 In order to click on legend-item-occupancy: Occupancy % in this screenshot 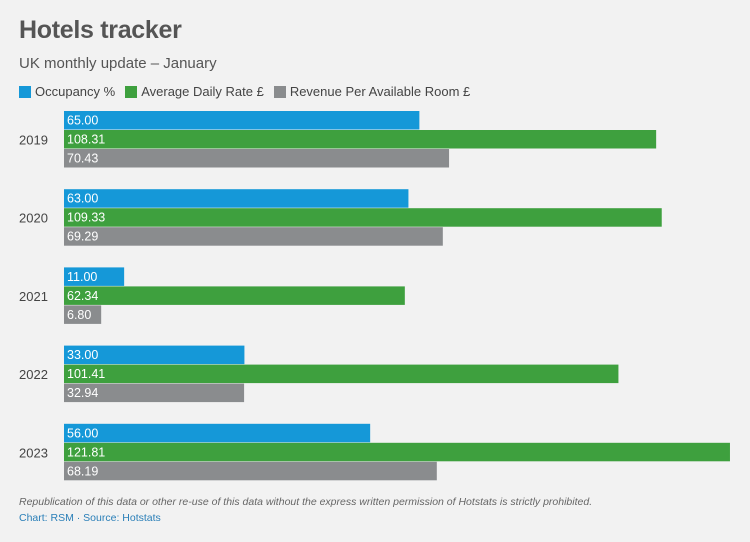, I will do `click(67, 91)`.